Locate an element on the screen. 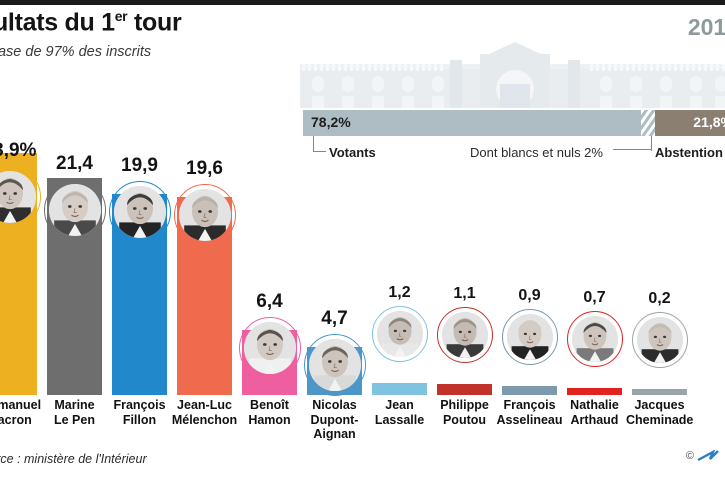 Image resolution: width=725 pixels, height=477 pixels. bar-value-label: 21,4 is located at coordinates (74, 163).